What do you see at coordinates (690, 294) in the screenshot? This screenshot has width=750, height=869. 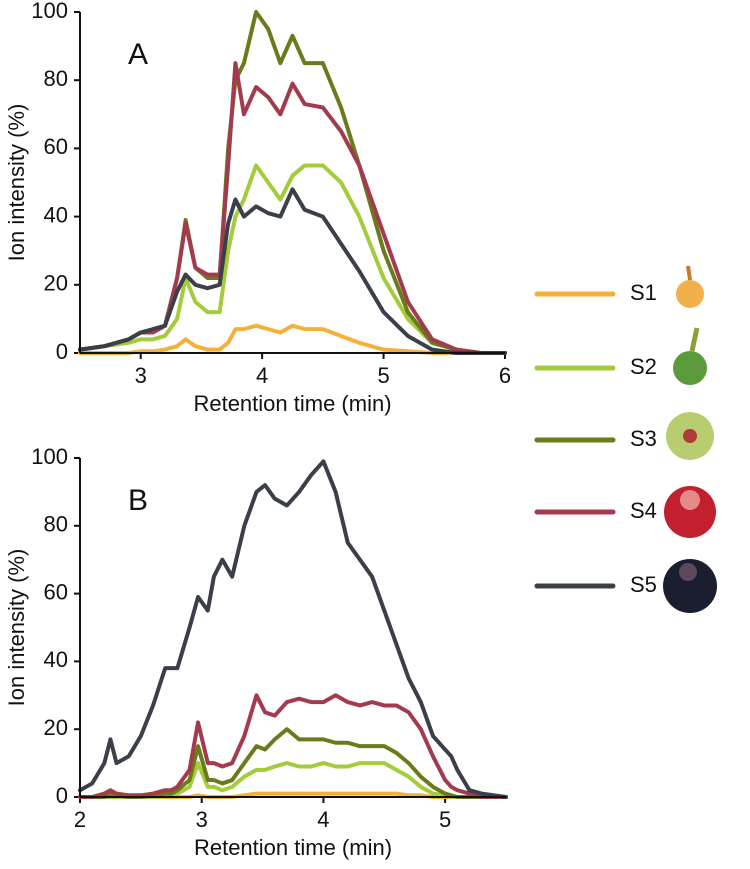 I see `icon-s1` at bounding box center [690, 294].